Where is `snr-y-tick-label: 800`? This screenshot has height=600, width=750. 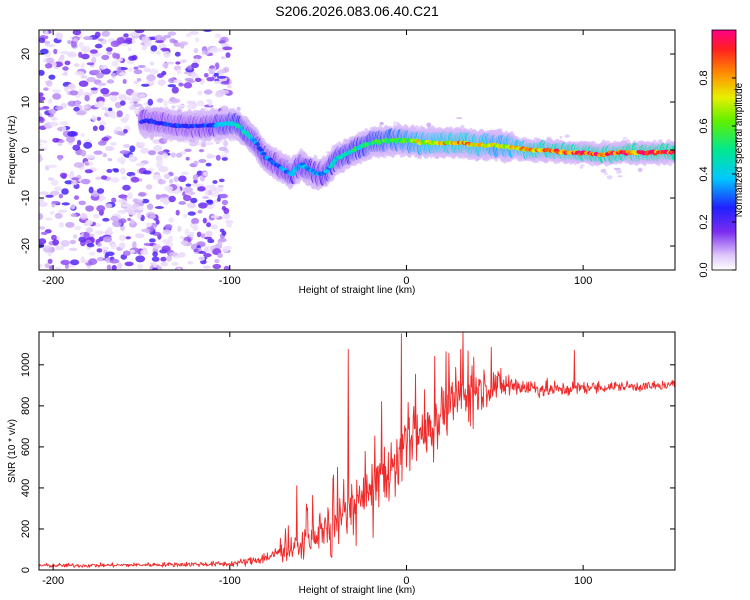
snr-y-tick-label: 800 is located at coordinates (26, 406).